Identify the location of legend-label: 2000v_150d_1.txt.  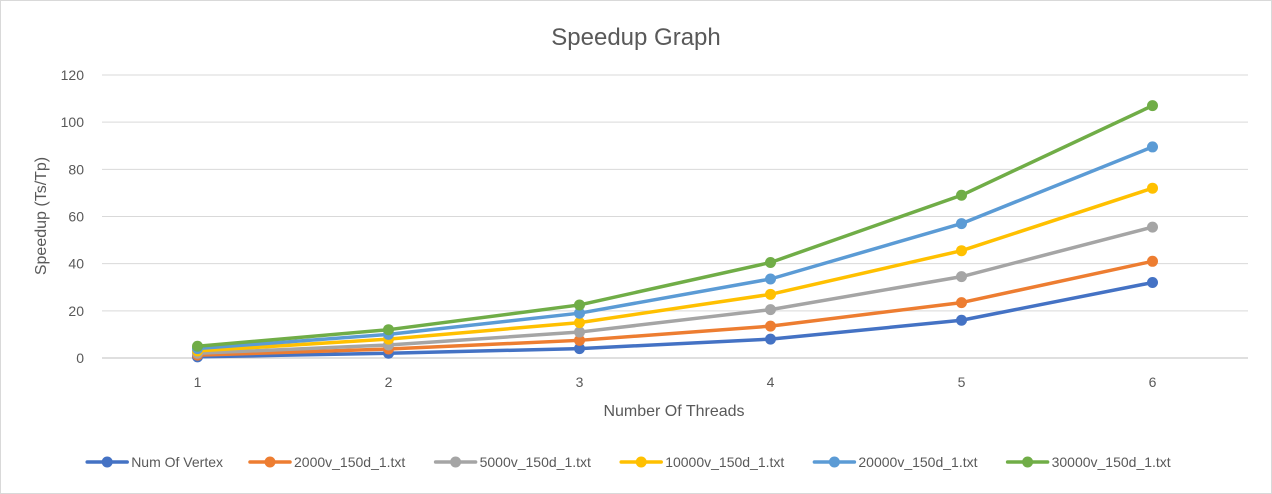
(349, 462).